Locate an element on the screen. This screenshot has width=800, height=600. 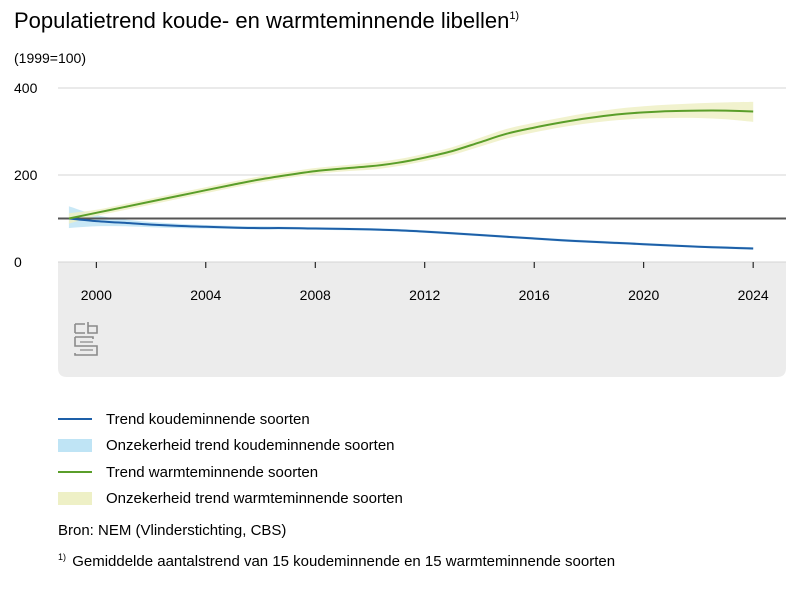
cbs-logo: cbs is located at coordinates (86, 339).